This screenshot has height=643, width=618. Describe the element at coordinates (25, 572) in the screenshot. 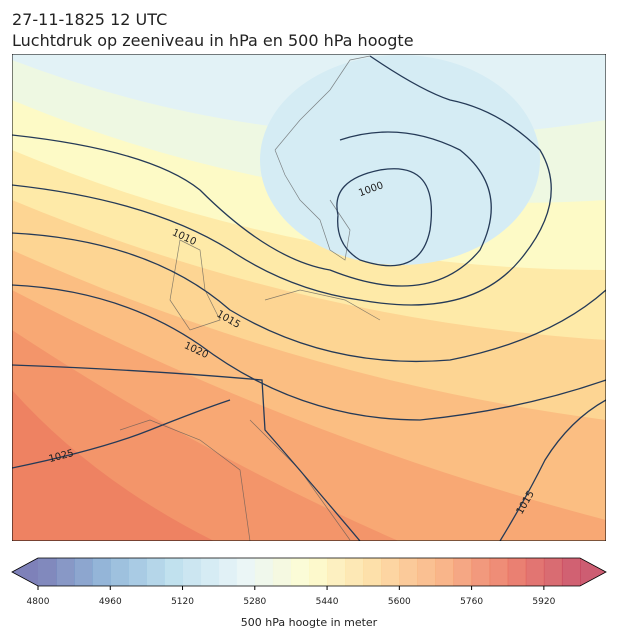

I see `colorbar-extend-low` at that location.